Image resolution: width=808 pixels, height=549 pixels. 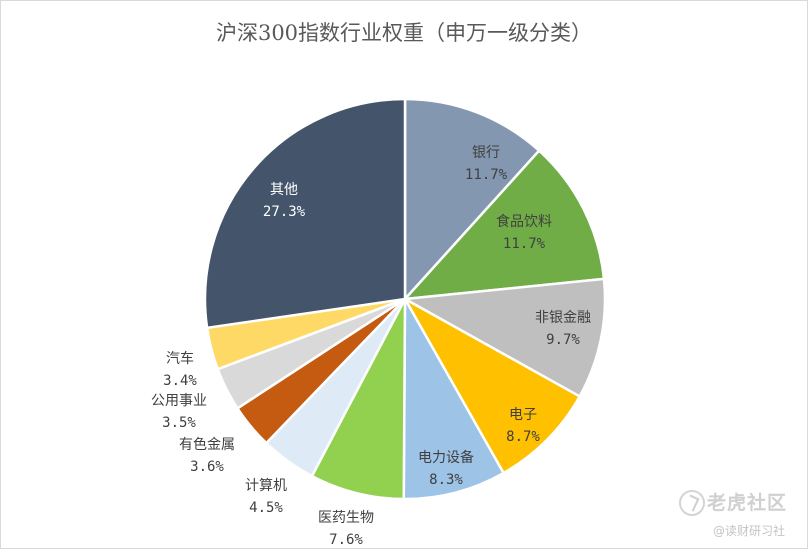 What do you see at coordinates (207, 467) in the screenshot?
I see `slice-value-label: 3.6%` at bounding box center [207, 467].